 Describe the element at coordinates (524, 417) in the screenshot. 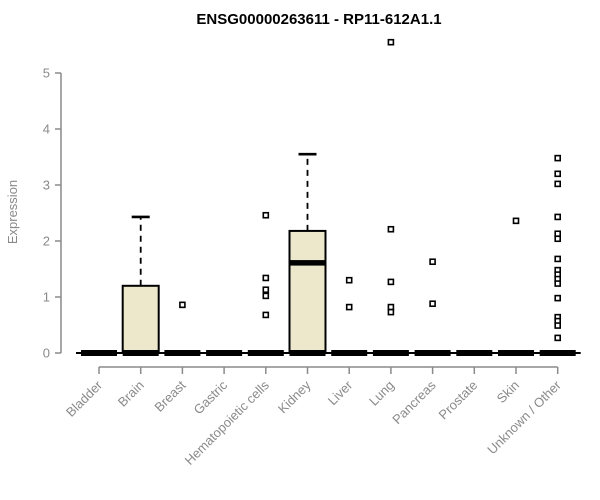

I see `x-tick-label: Unknown / Other` at that location.